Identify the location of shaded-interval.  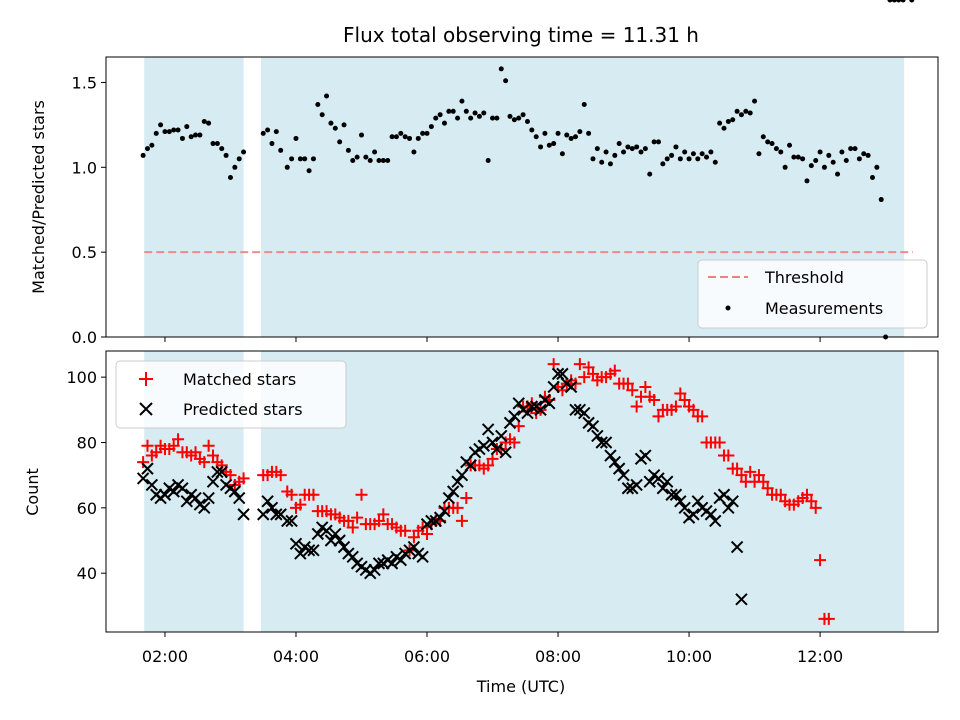
(194, 197).